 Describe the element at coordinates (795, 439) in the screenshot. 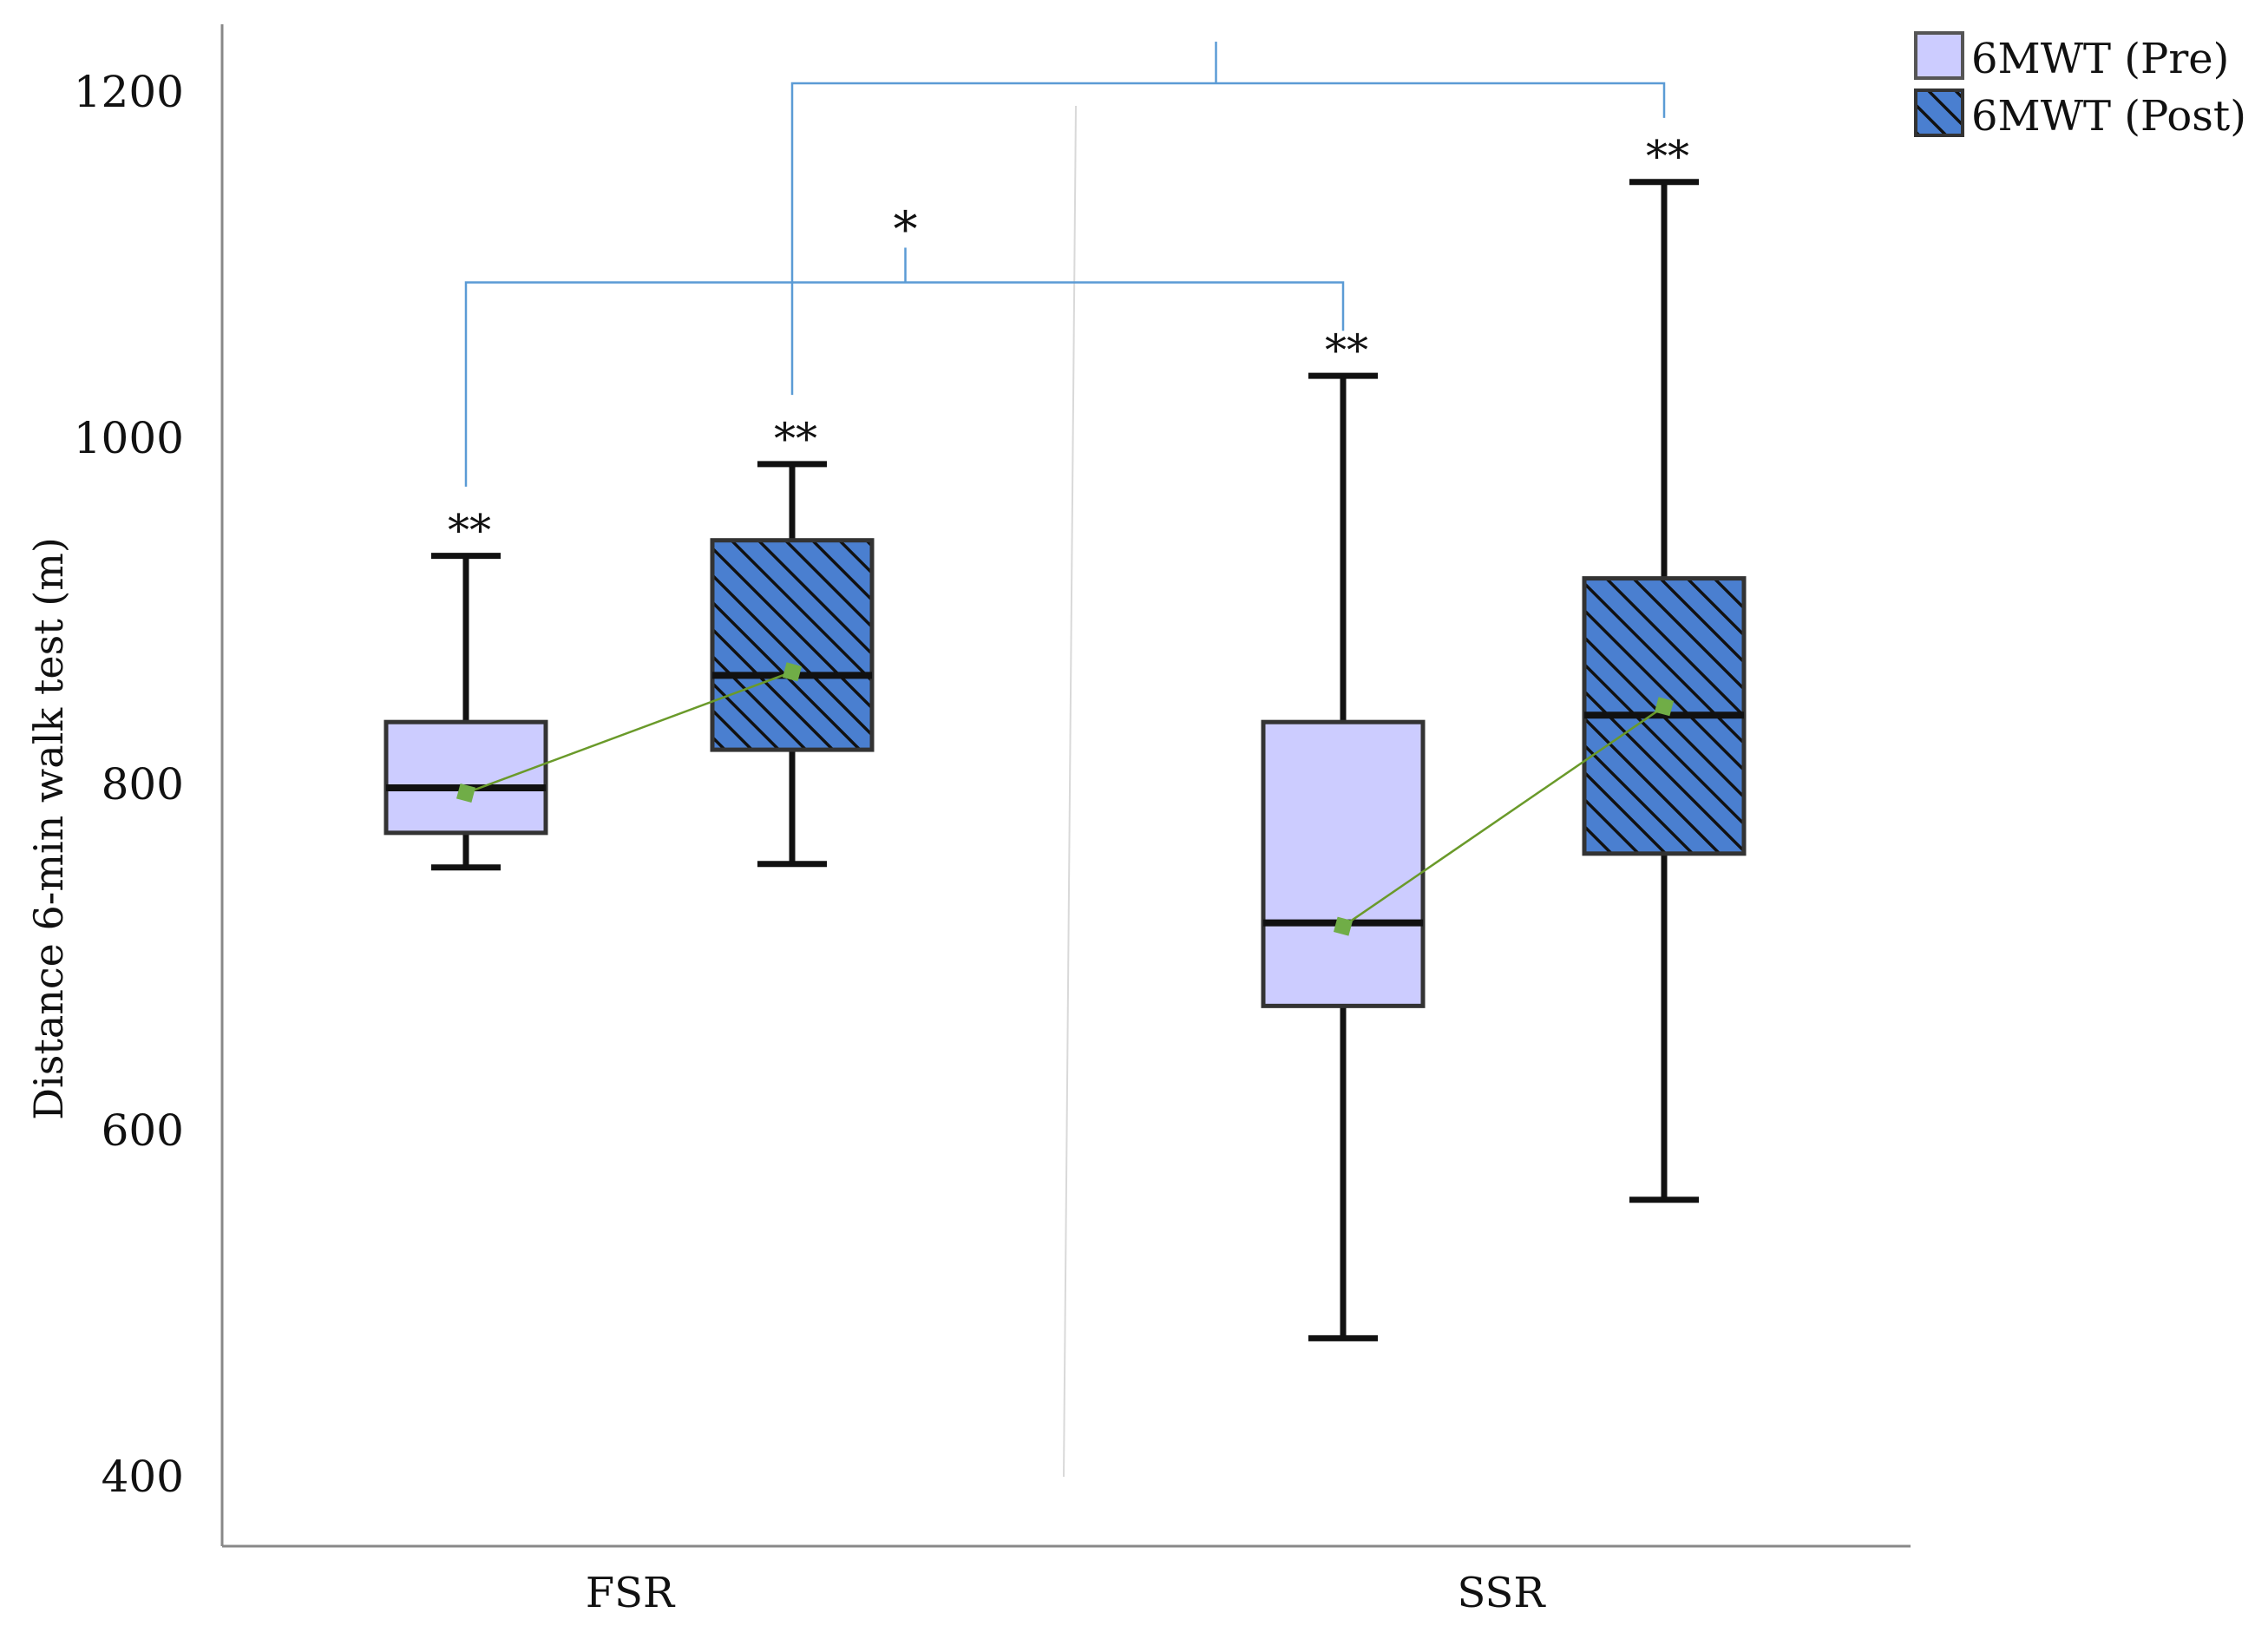

I see `significance-marker-fsr-post: **` at that location.